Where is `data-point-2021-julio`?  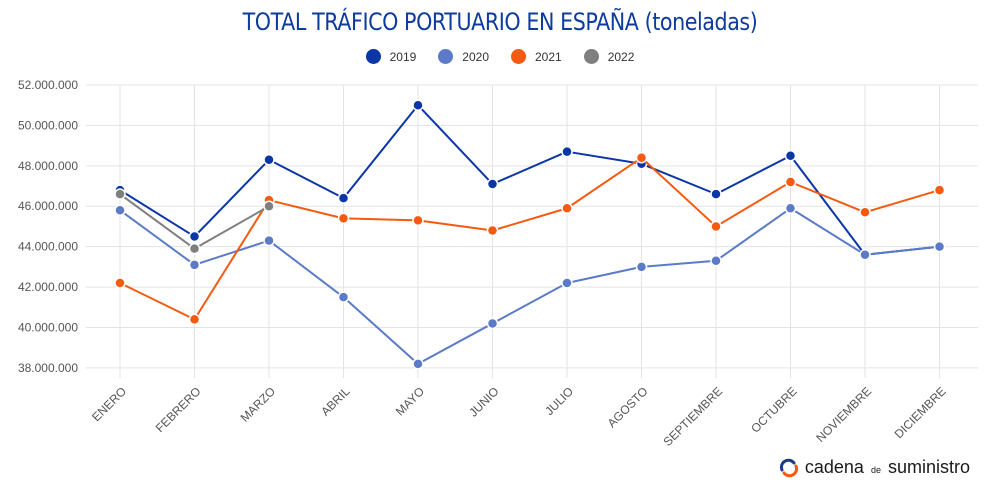
data-point-2021-julio is located at coordinates (567, 208).